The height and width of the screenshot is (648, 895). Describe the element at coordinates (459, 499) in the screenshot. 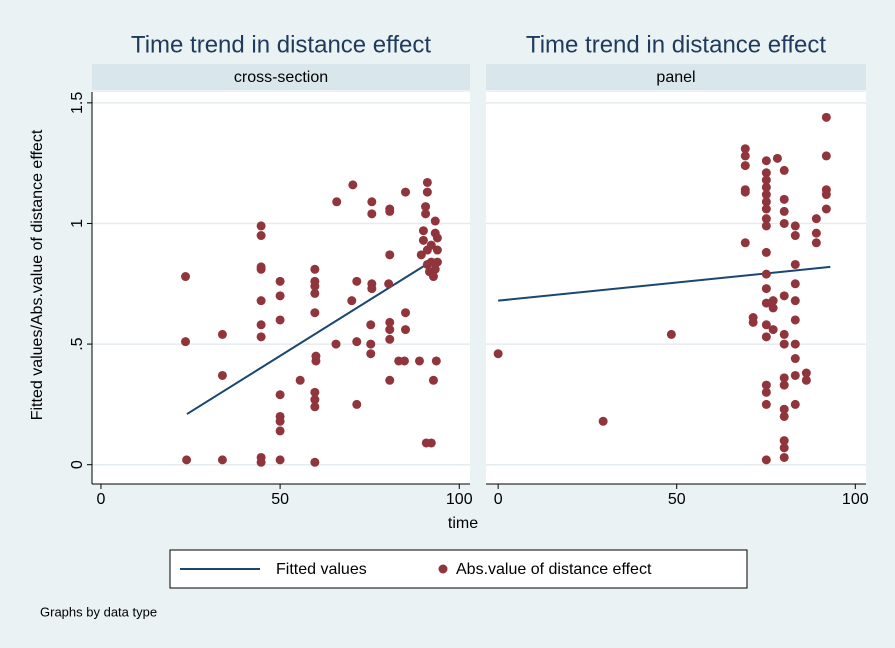

I see `x-tick-label: 100` at that location.